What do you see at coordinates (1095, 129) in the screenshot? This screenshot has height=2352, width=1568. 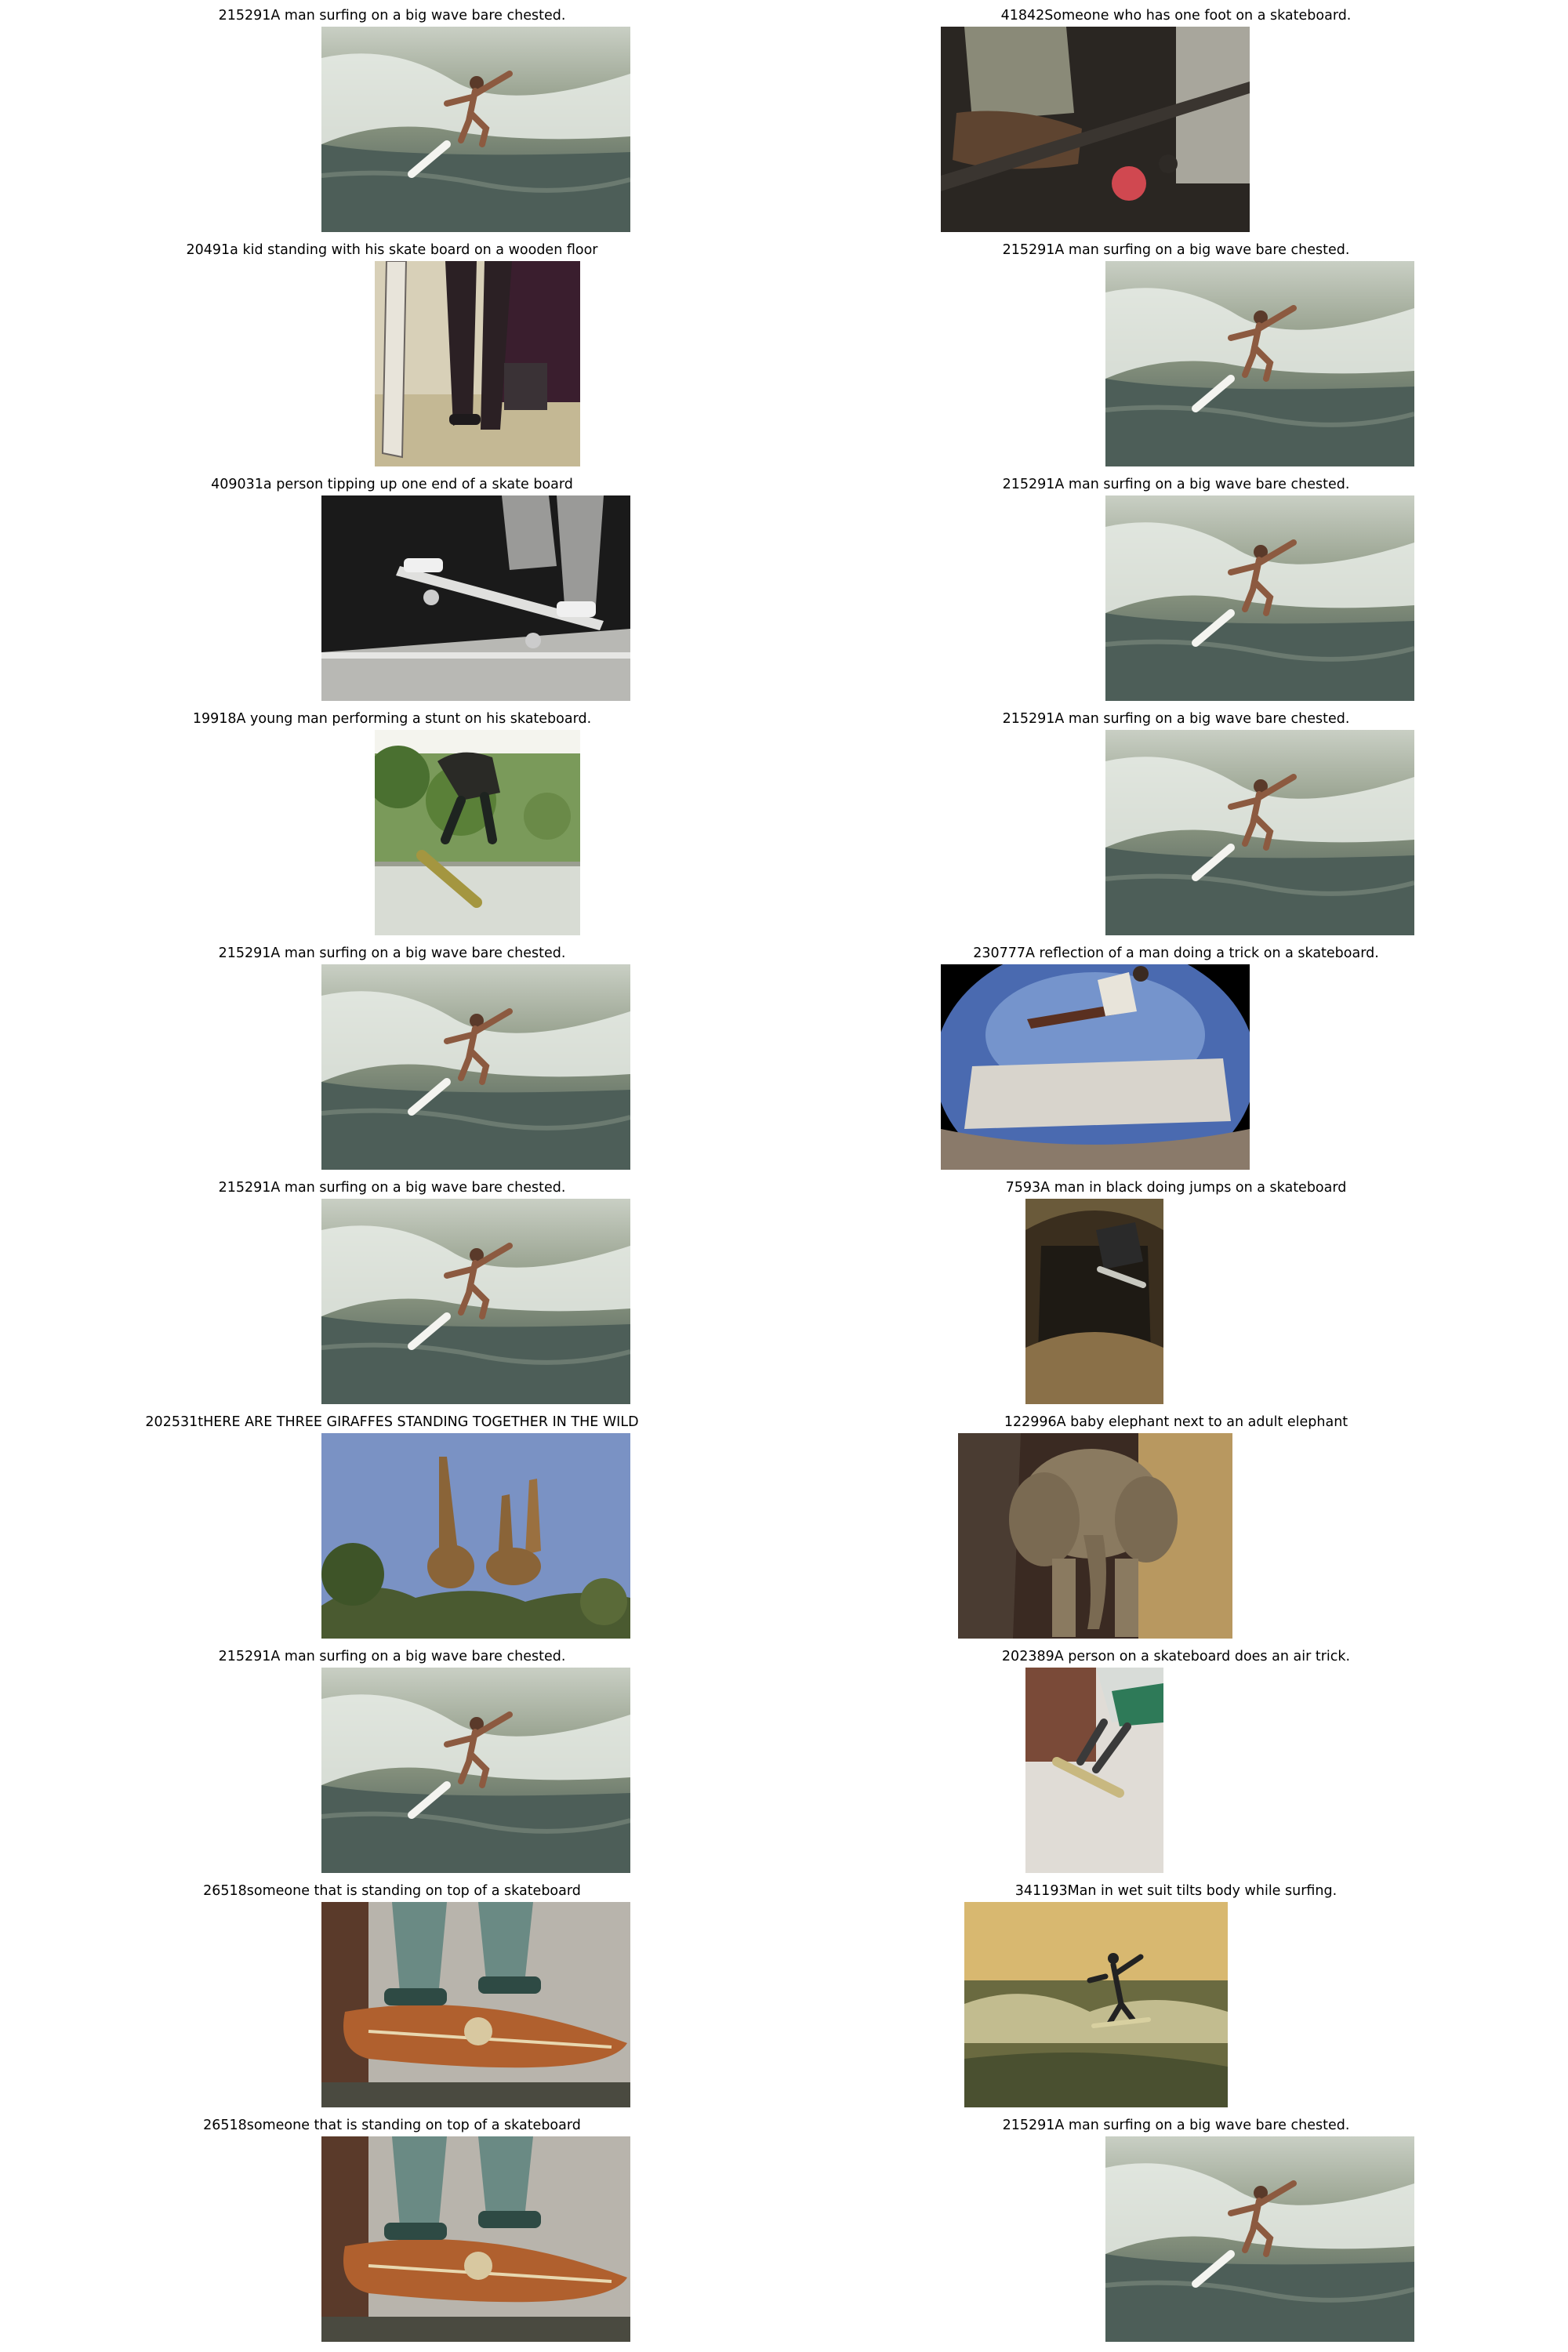 I see `photo-skate-foot` at bounding box center [1095, 129].